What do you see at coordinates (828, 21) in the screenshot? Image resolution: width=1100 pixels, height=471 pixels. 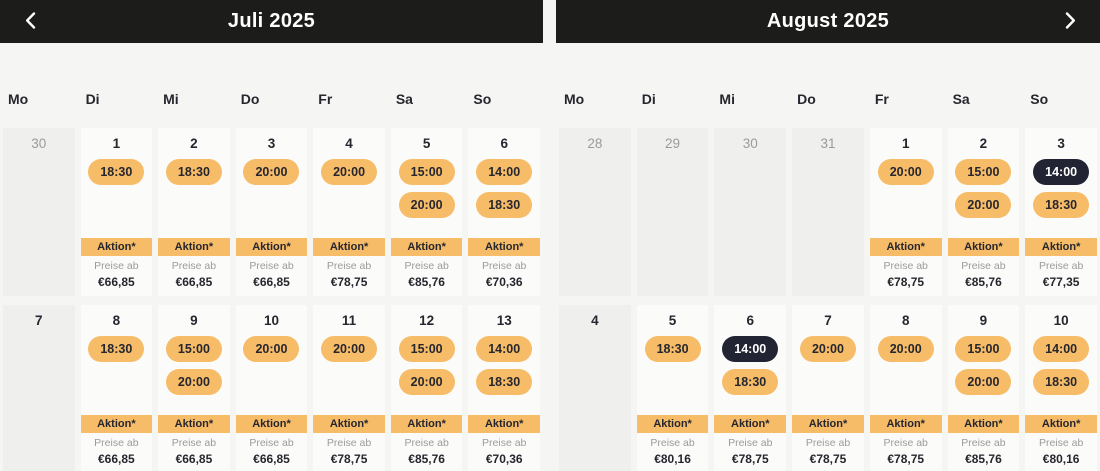 I see `month-header: August 2025` at bounding box center [828, 21].